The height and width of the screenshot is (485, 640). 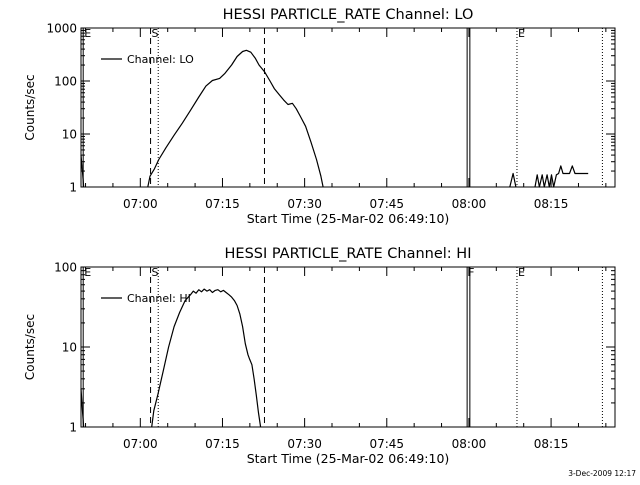 What do you see at coordinates (348, 254) in the screenshot?
I see `chart-title: HESSI PARTICLE_RATE Channel: HI` at bounding box center [348, 254].